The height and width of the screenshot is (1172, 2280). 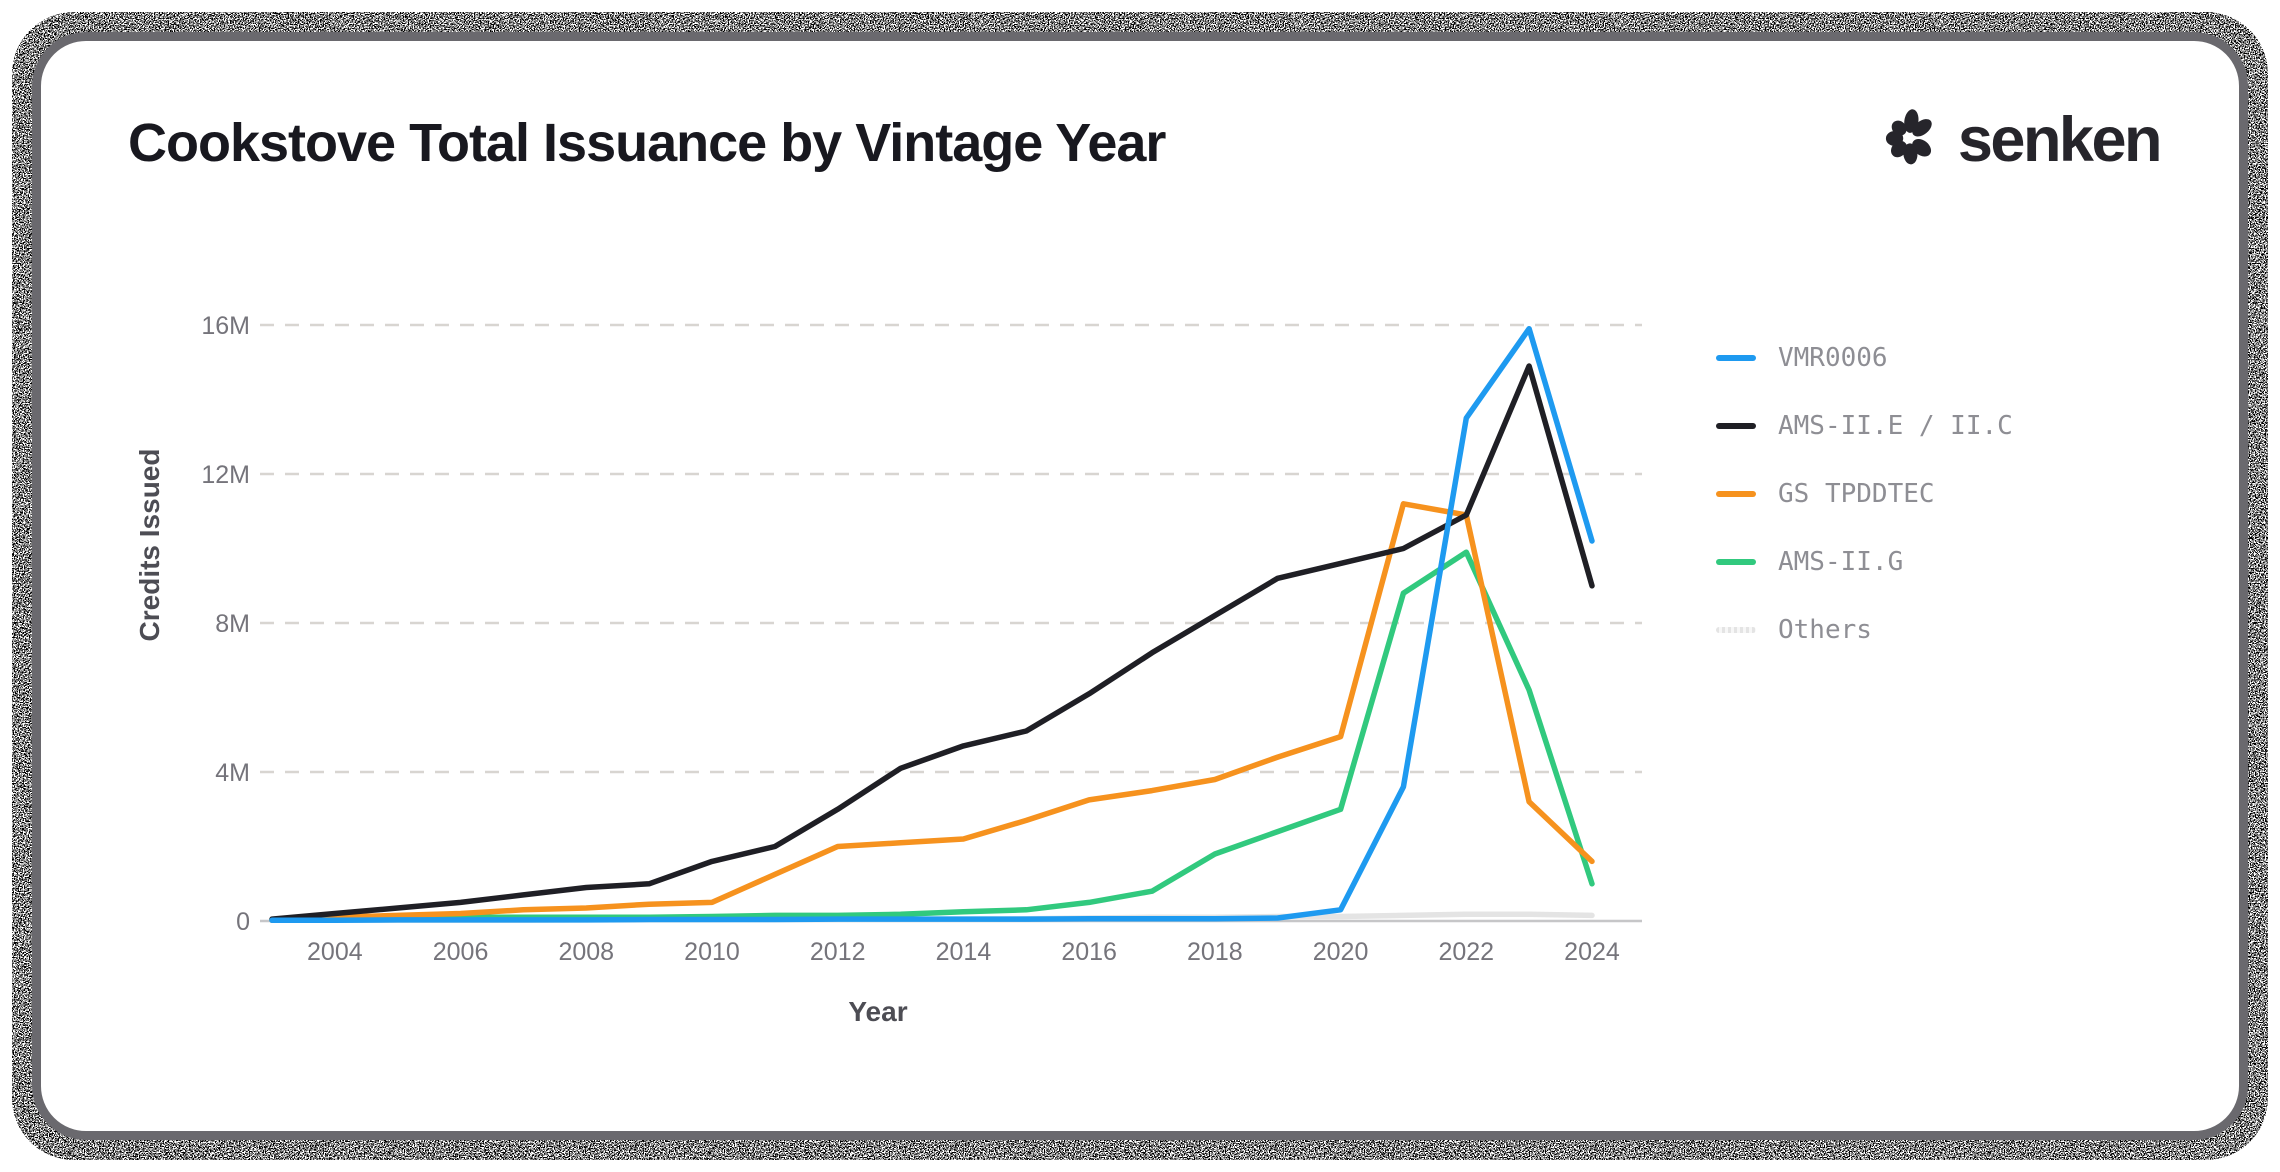 I want to click on legend-item-vmr0006: VMR0006, so click(x=1864, y=358).